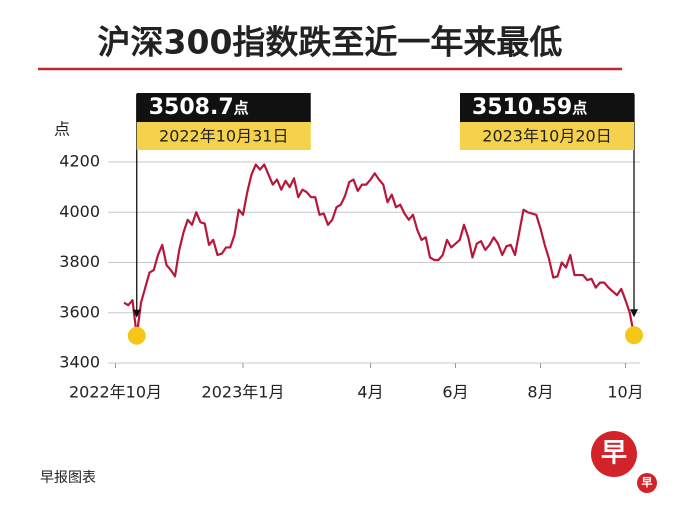 This screenshot has width=677, height=512. Describe the element at coordinates (68, 478) in the screenshot. I see `source: 早报图表` at that location.